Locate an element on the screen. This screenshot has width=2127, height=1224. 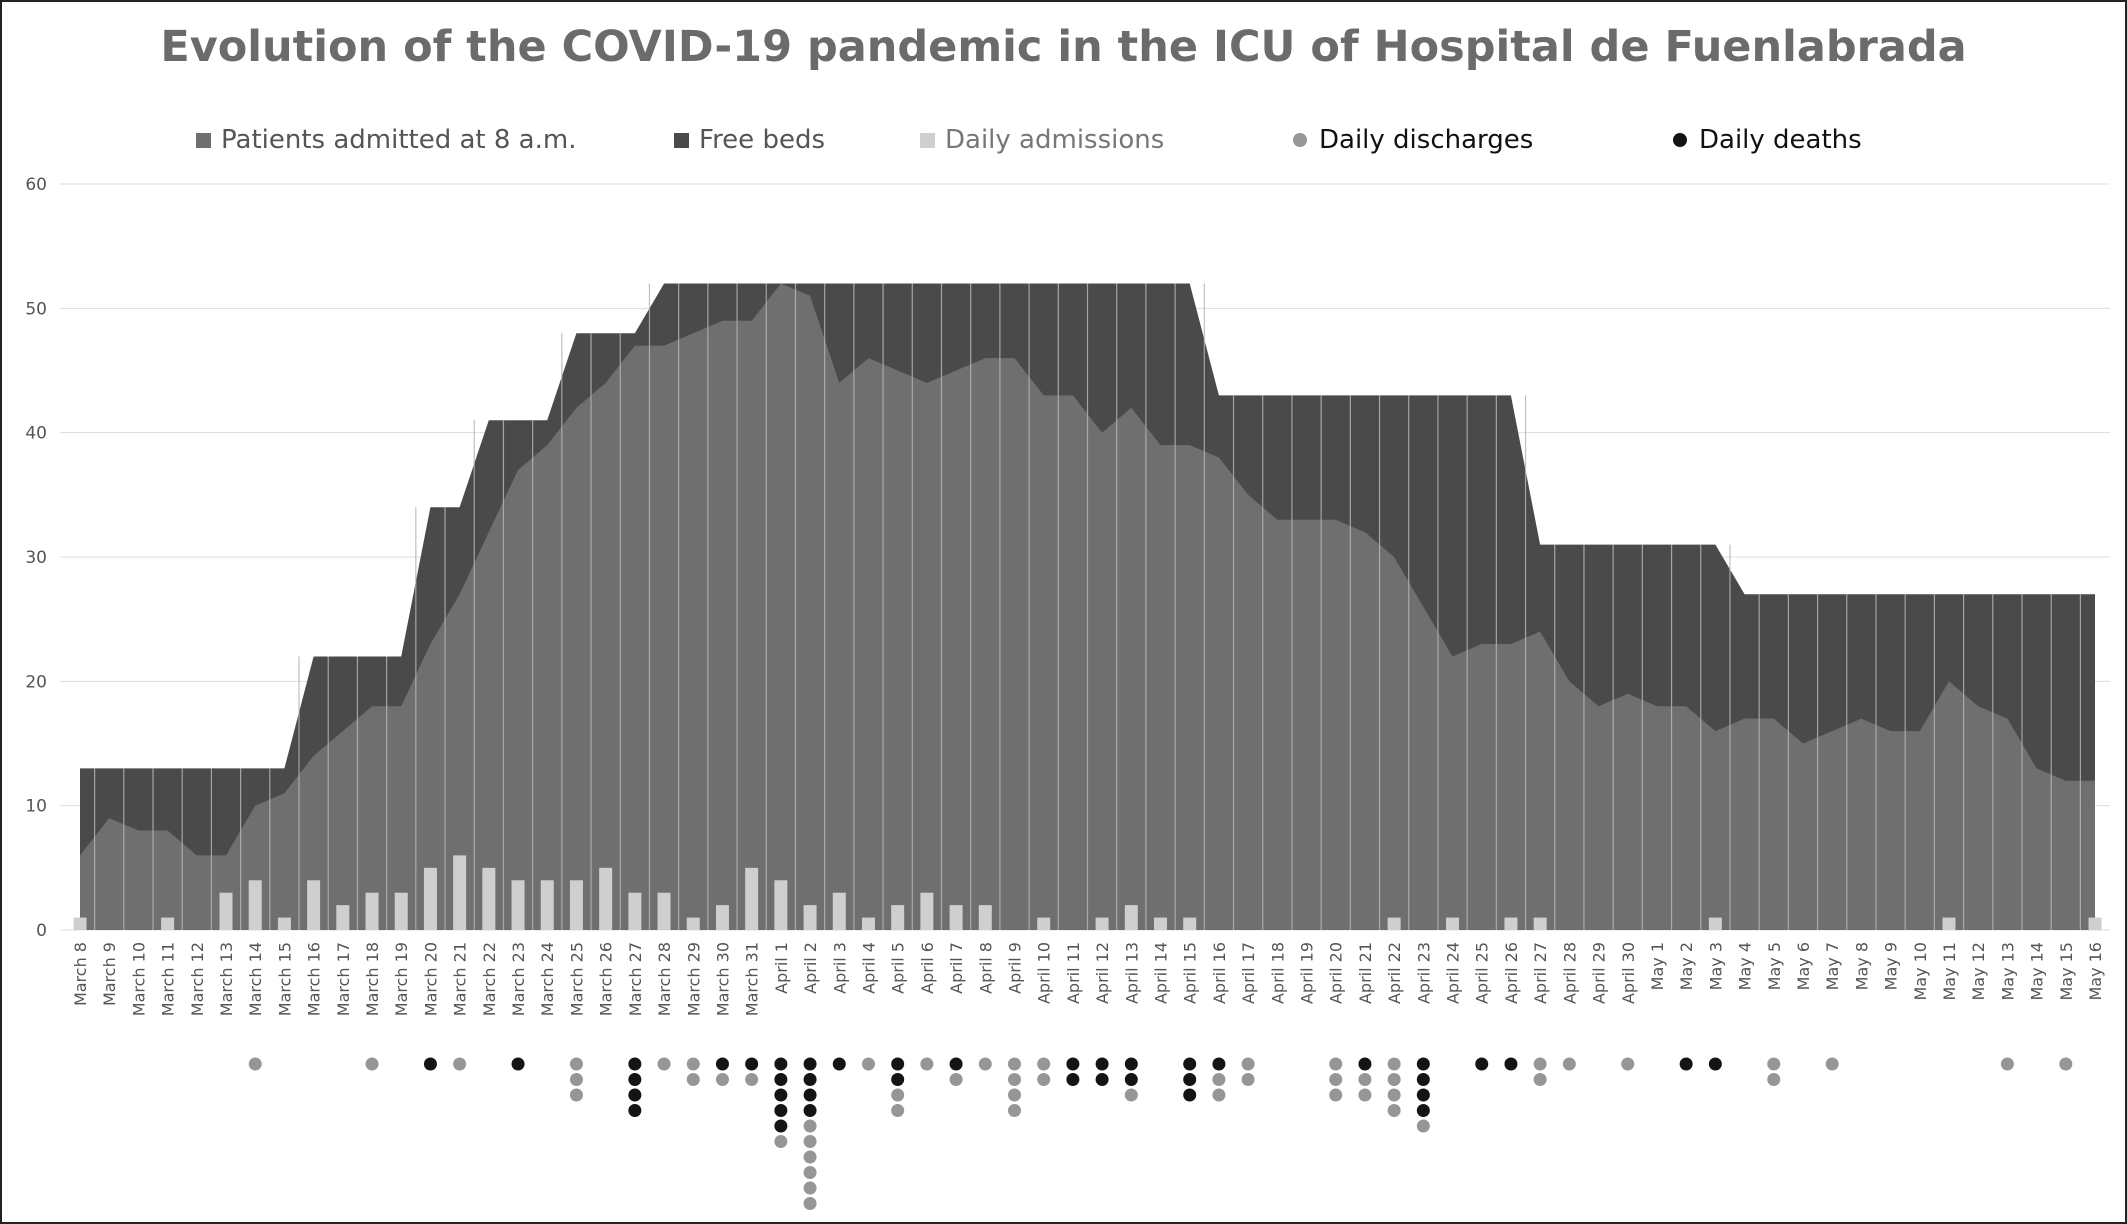
x-tick-label: March 26 is located at coordinates (606, 979).